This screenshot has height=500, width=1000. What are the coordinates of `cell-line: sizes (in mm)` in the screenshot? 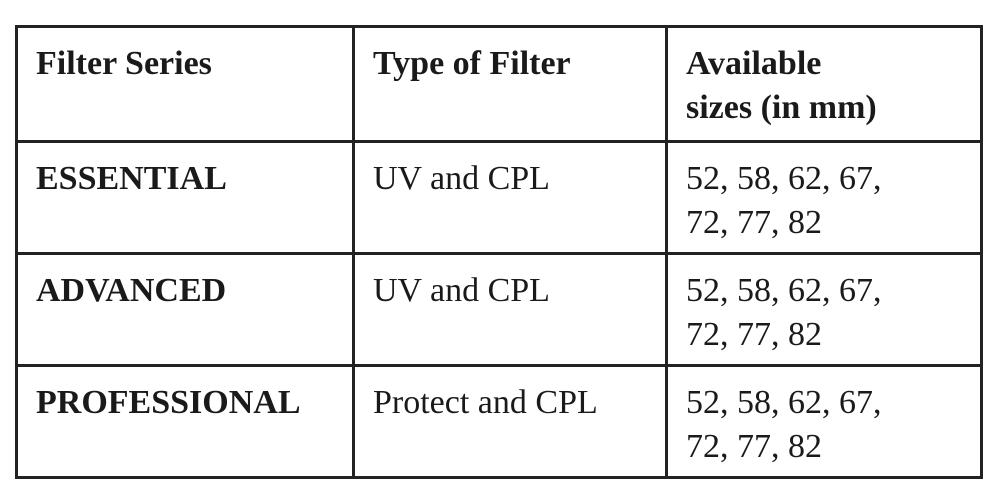 It's located at (781, 107).